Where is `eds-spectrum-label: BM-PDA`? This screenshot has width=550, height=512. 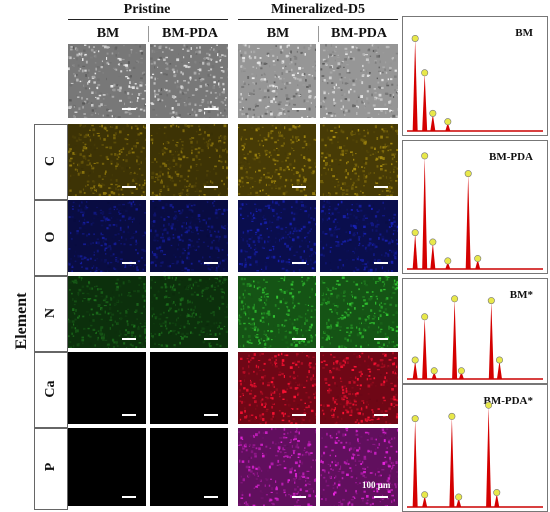 eds-spectrum-label: BM-PDA is located at coordinates (511, 157).